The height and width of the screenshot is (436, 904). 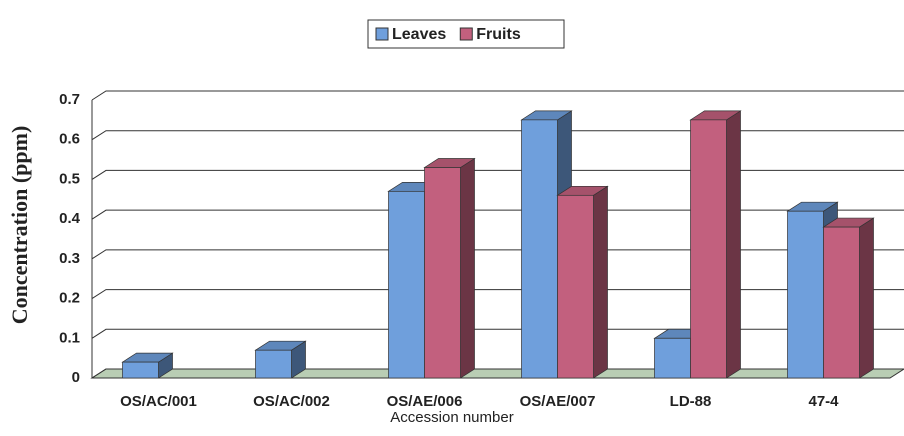 I want to click on y-tick-label: 0.6, so click(x=69, y=139).